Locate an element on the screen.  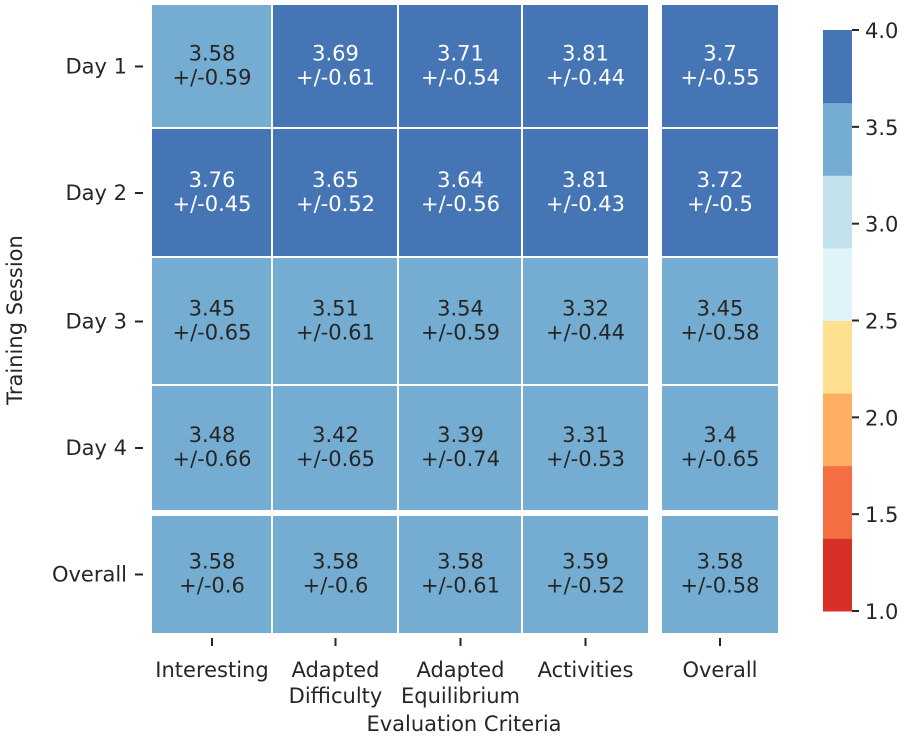
cell-value-label: 3.7 is located at coordinates (719, 54).